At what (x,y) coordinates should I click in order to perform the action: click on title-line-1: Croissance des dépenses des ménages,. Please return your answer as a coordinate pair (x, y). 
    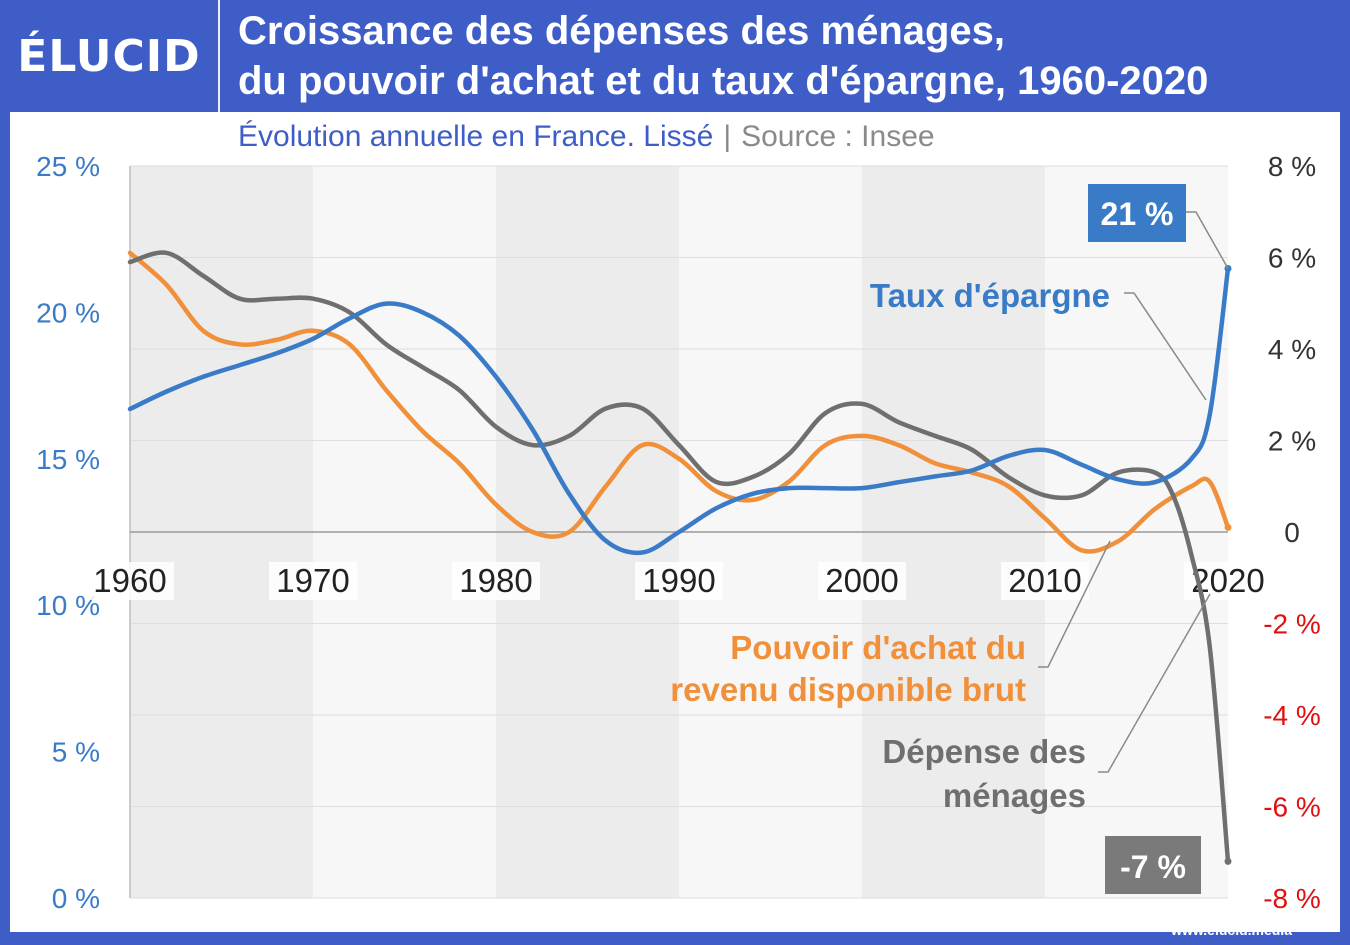
    Looking at the image, I should click on (622, 31).